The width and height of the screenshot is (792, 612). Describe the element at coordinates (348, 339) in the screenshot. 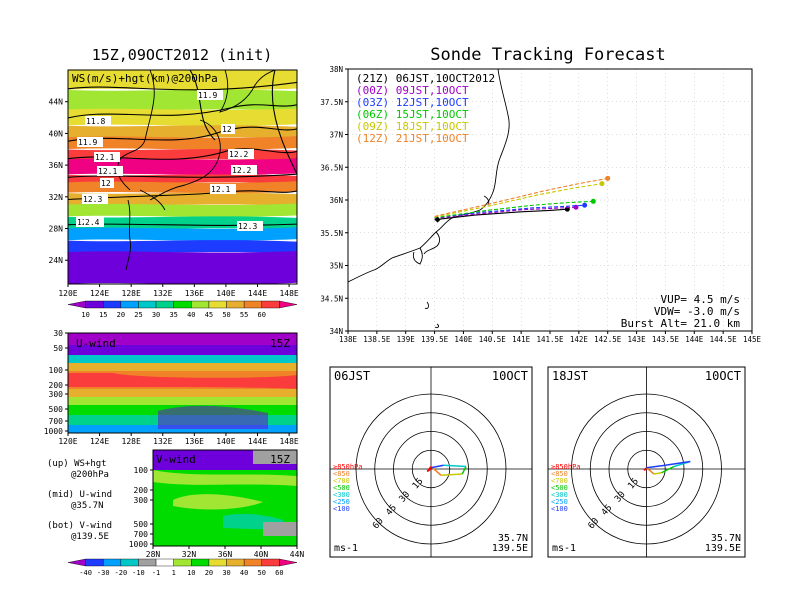

I see `track-xtick-label: 138E` at that location.